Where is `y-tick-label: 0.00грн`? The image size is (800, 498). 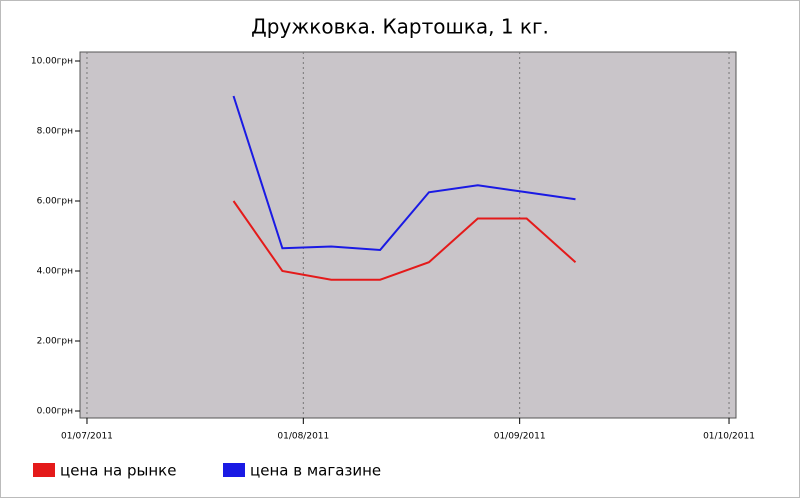
y-tick-label: 0.00грн is located at coordinates (55, 412).